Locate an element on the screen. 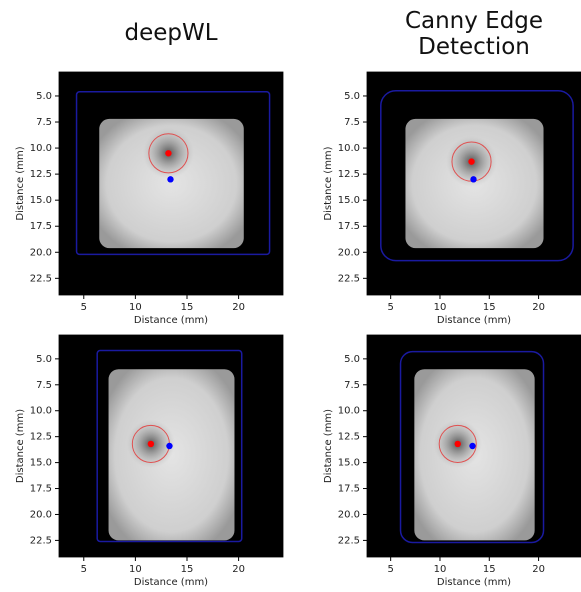 This screenshot has width=581, height=592. panel-title: Canny Edge Detection is located at coordinates (474, 34).